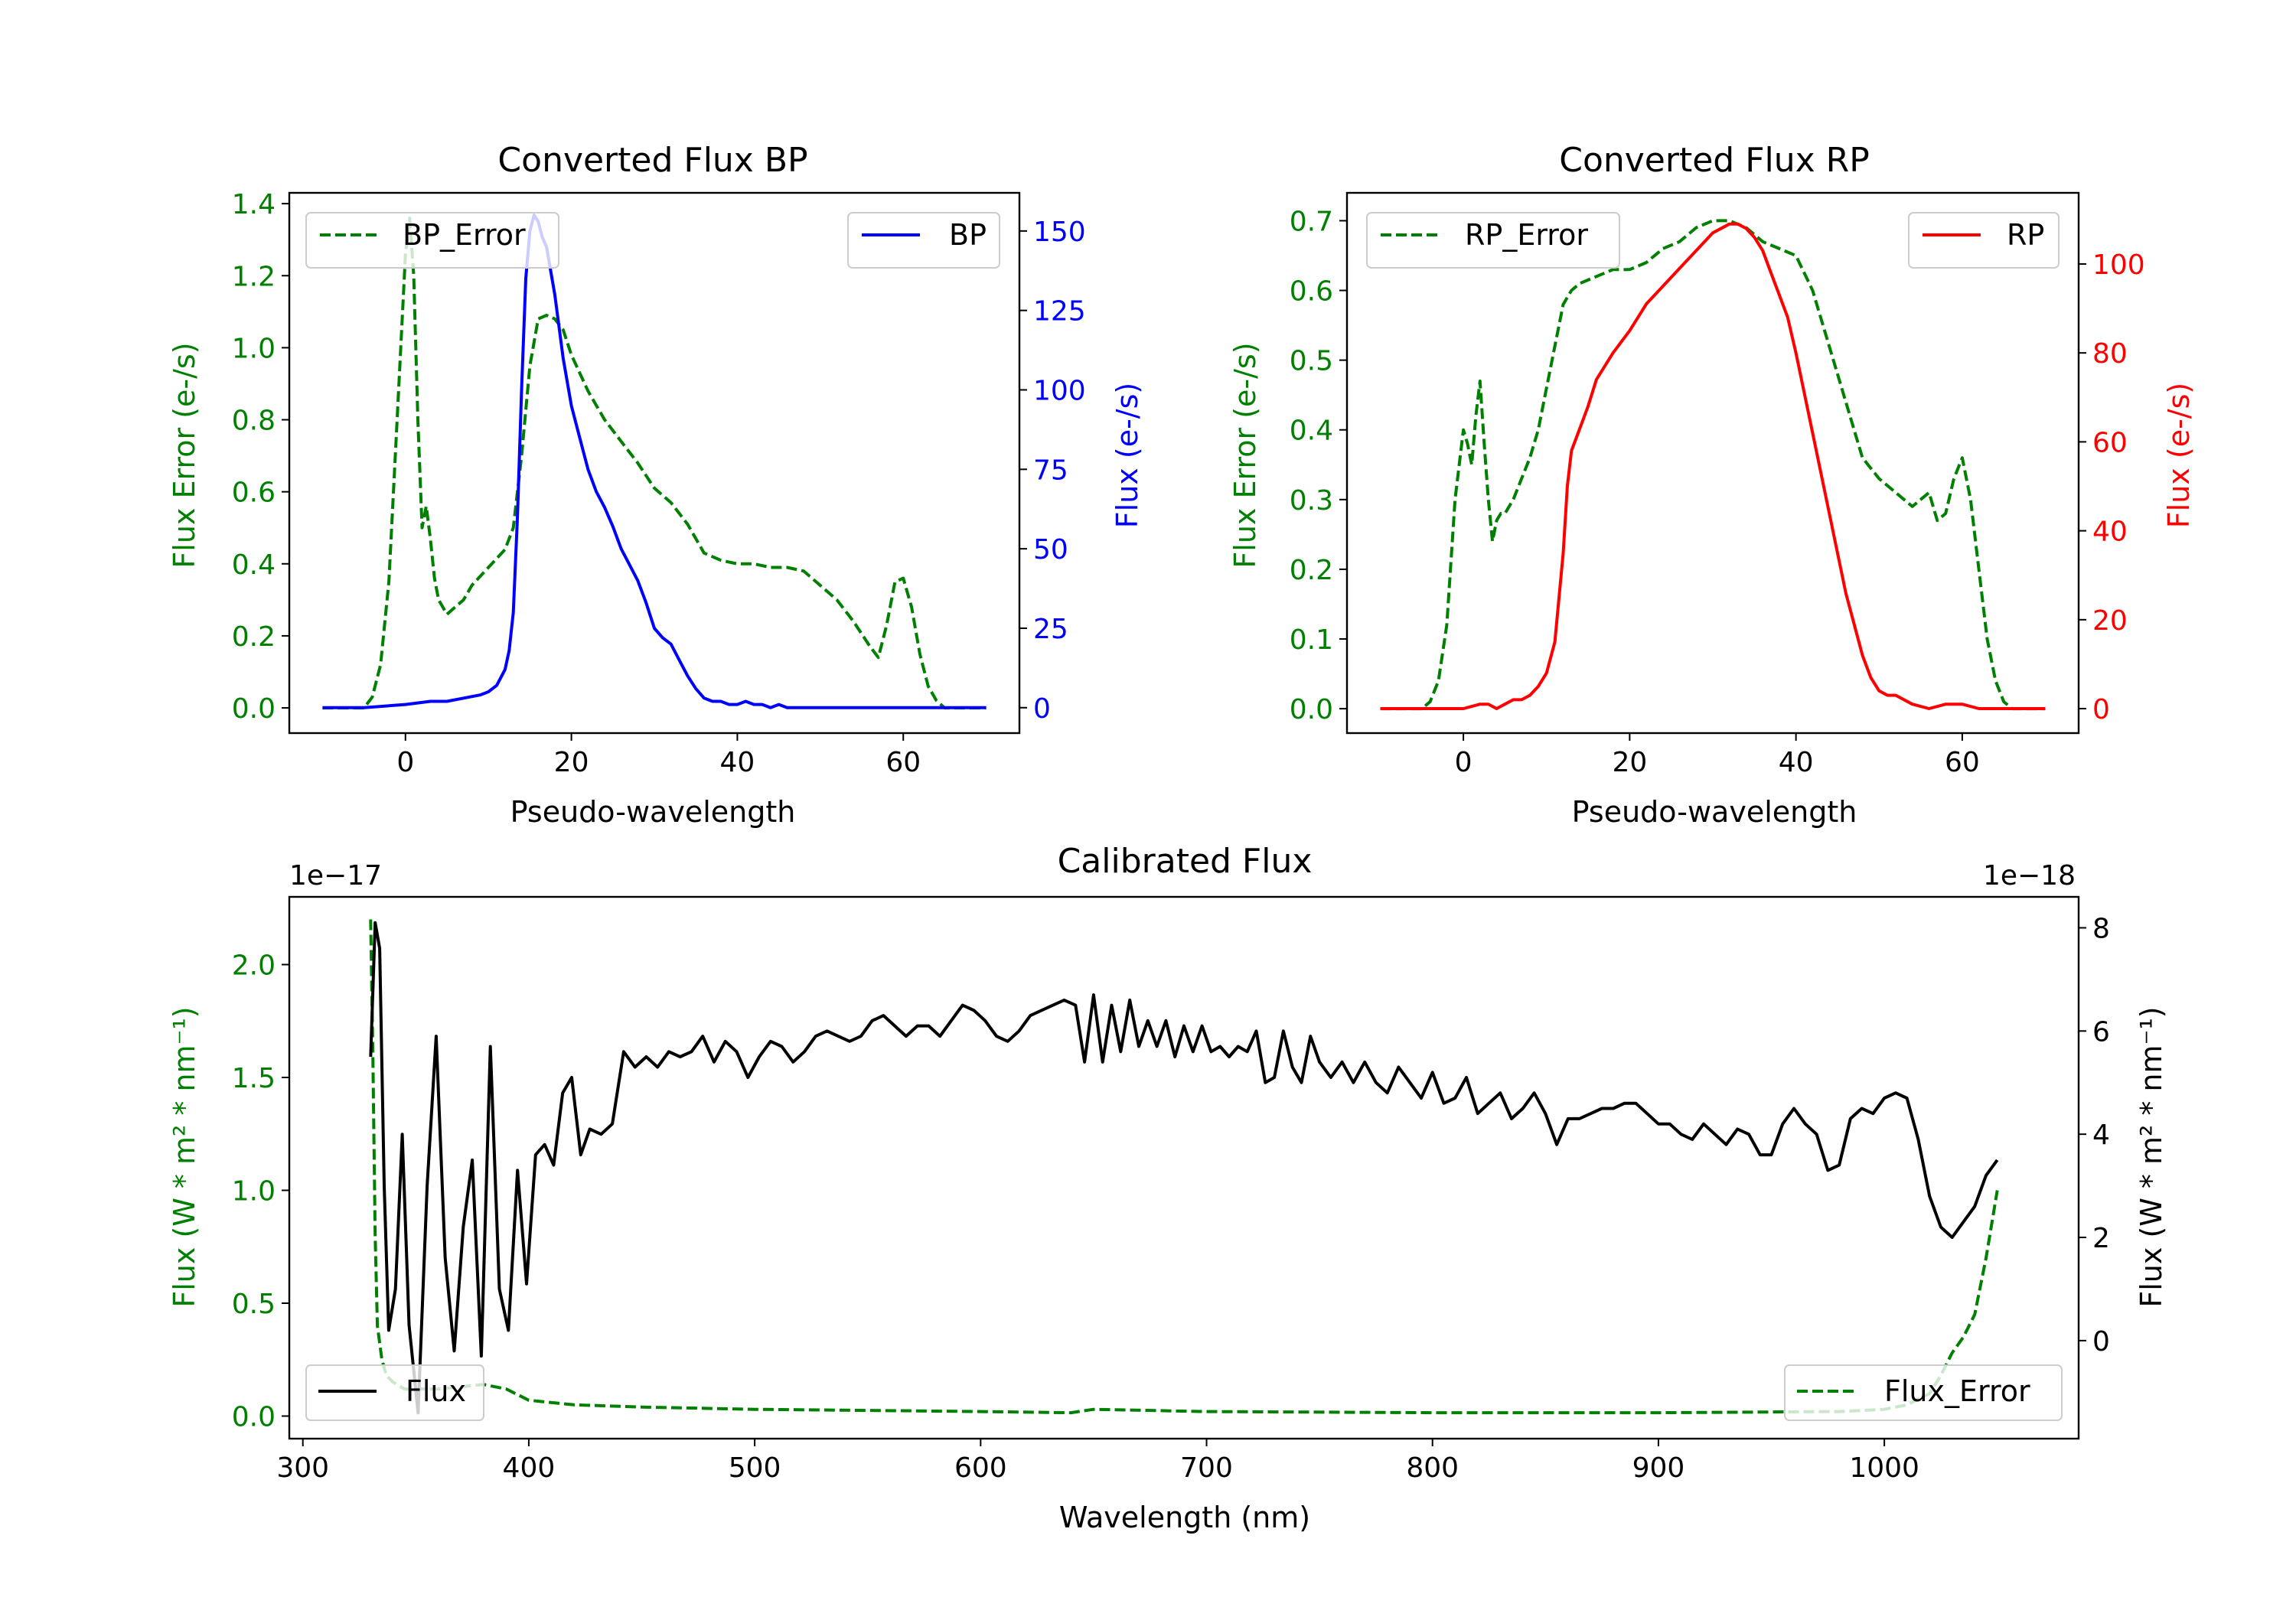  What do you see at coordinates (1059, 390) in the screenshot?
I see `bp-ytick-right-label: 100` at bounding box center [1059, 390].